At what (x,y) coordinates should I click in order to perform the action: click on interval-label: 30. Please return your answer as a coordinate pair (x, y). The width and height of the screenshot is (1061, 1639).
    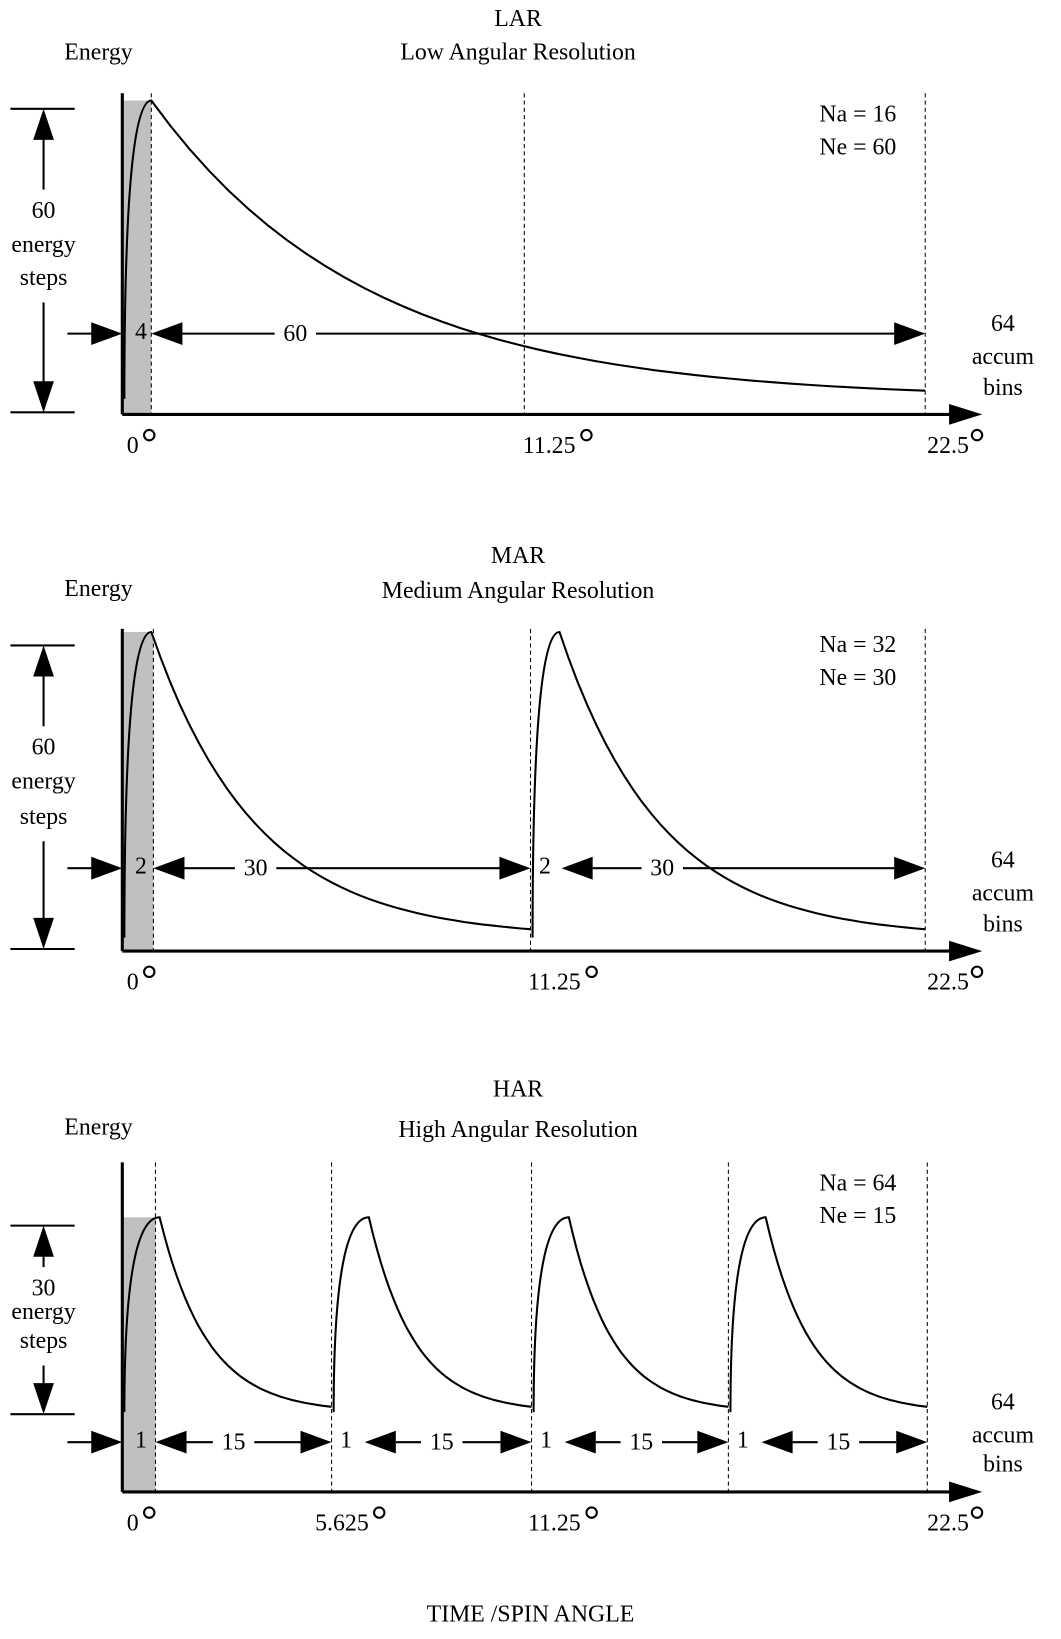
    Looking at the image, I should click on (662, 869).